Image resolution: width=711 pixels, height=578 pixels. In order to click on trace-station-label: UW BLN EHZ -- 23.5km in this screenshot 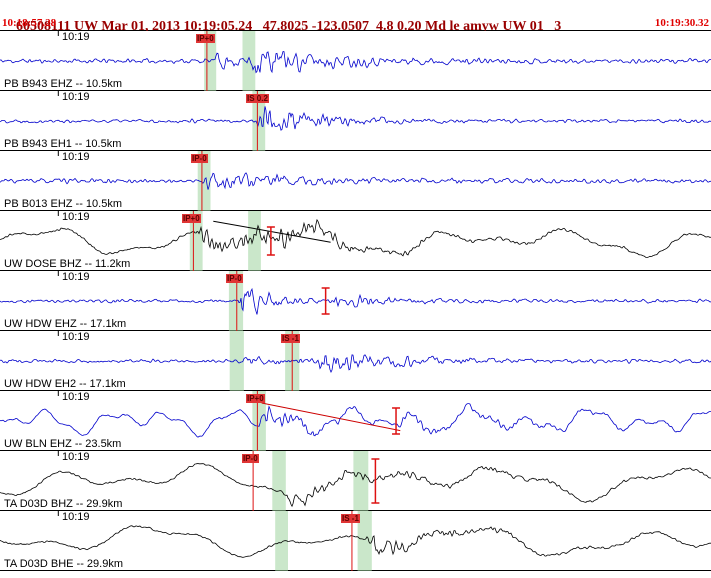, I will do `click(63, 444)`.